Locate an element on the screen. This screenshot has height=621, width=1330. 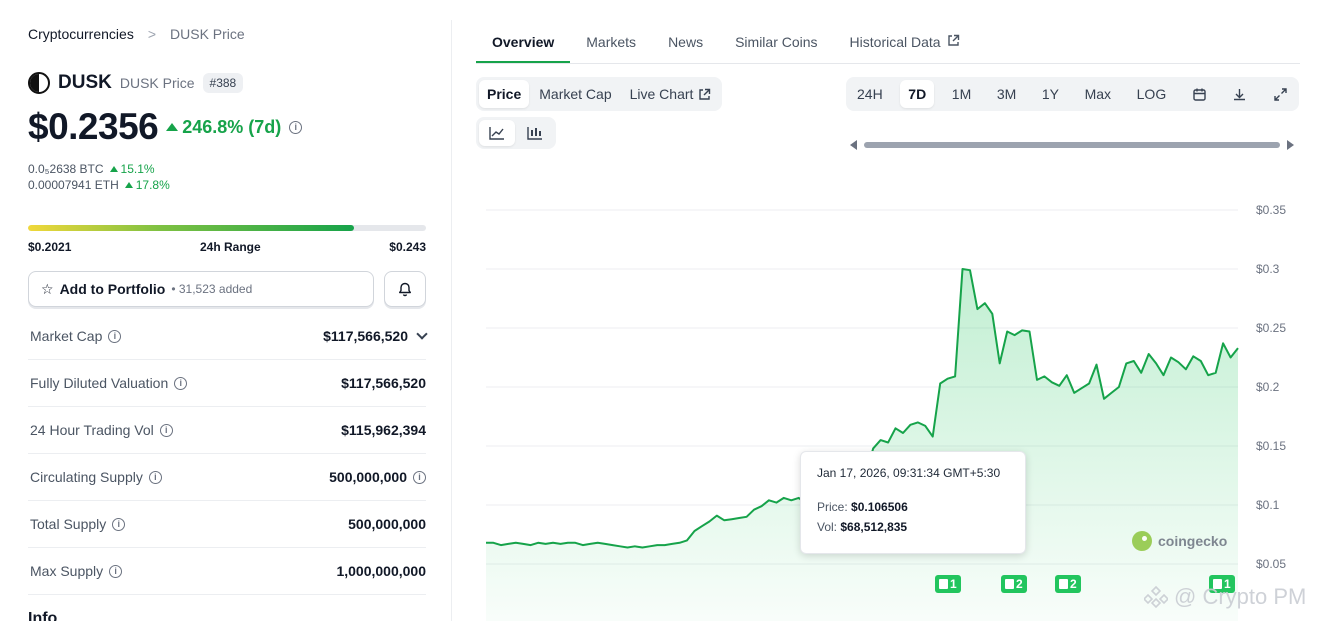
breadcrumb-root-link: Cryptocurrencies is located at coordinates (81, 34).